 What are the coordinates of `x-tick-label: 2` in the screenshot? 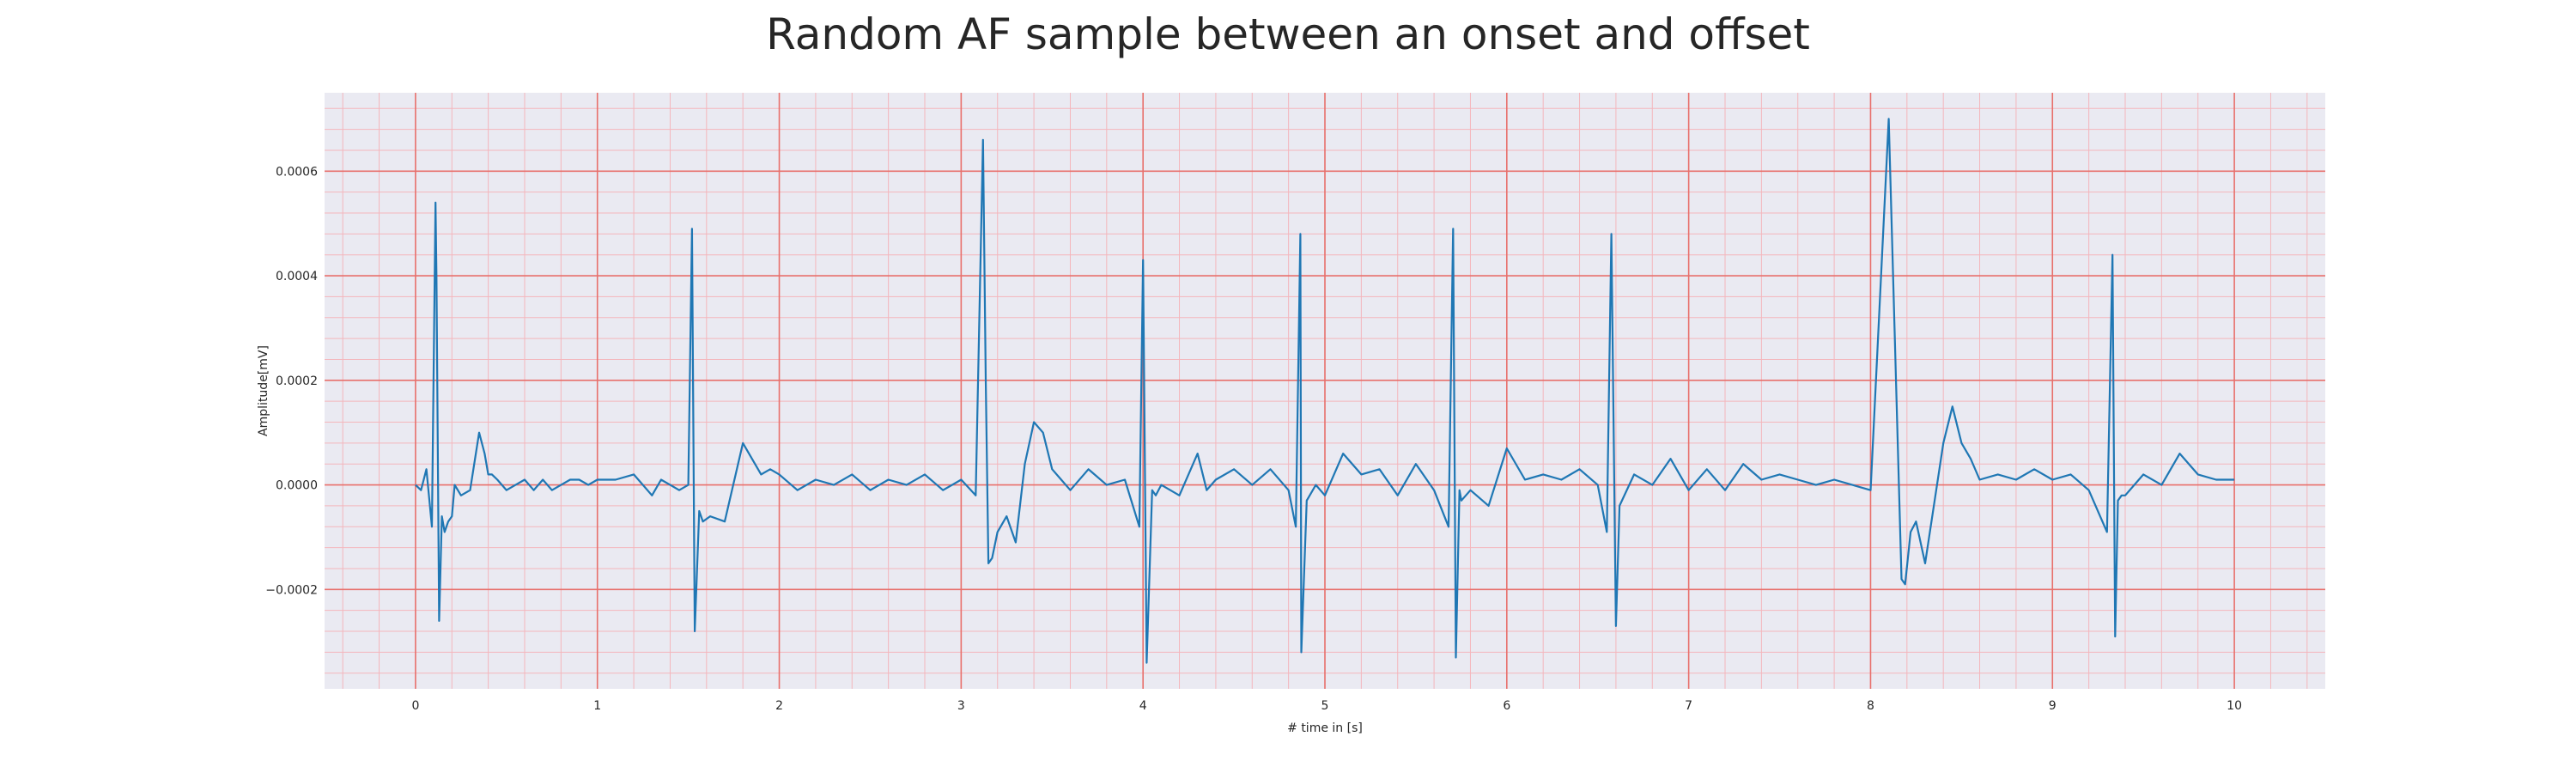 It's located at (779, 706).